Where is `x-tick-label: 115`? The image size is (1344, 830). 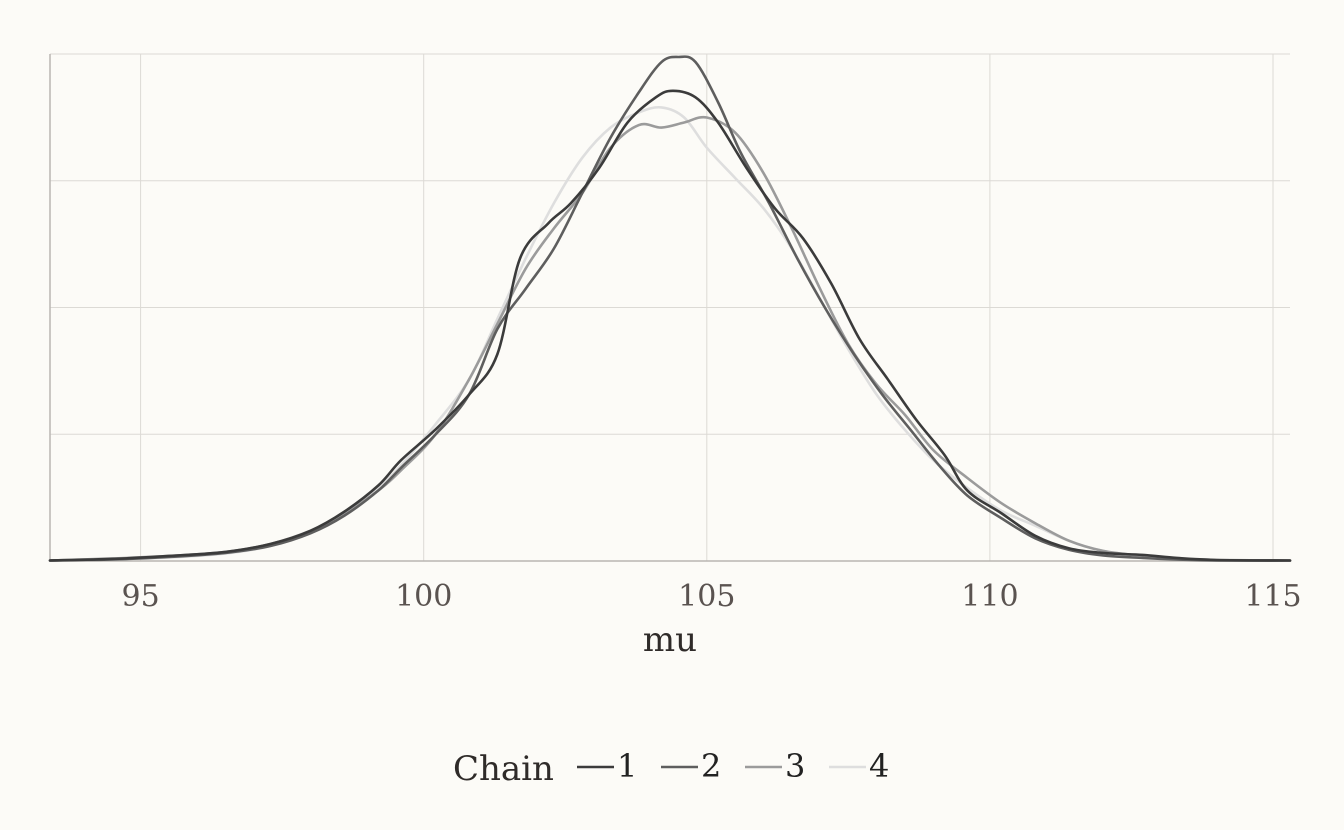 x-tick-label: 115 is located at coordinates (1272, 596).